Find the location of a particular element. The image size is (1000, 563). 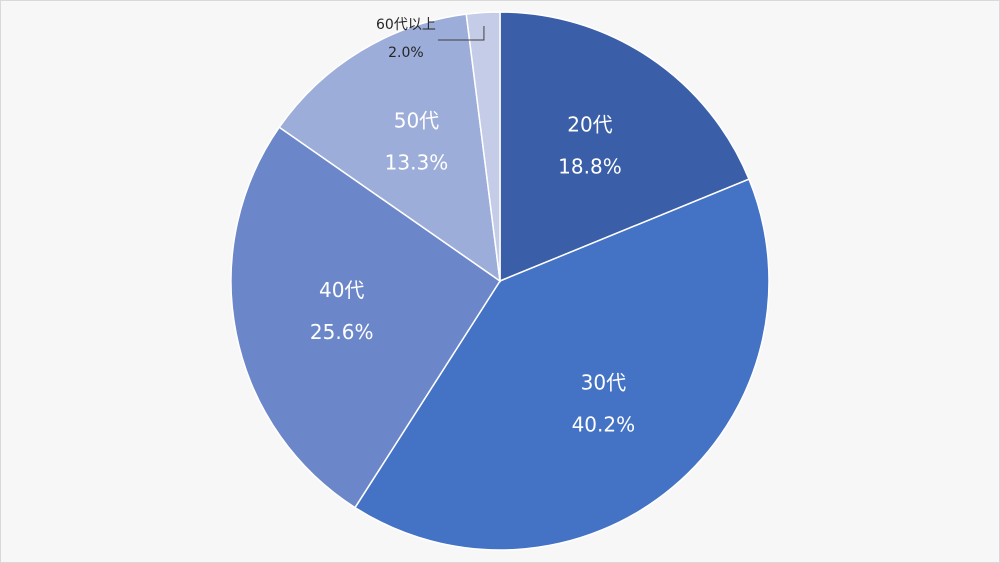

slice-value-label: 2.0% is located at coordinates (406, 53).